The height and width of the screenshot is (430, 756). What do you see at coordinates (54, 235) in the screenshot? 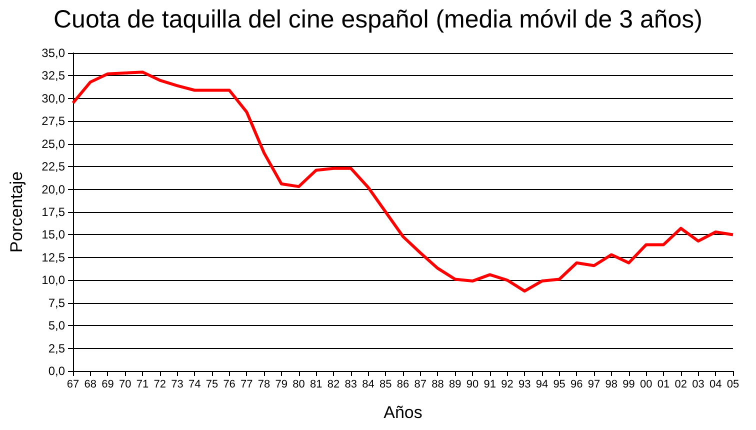
I see `y-tick-label: 15,0` at bounding box center [54, 235].